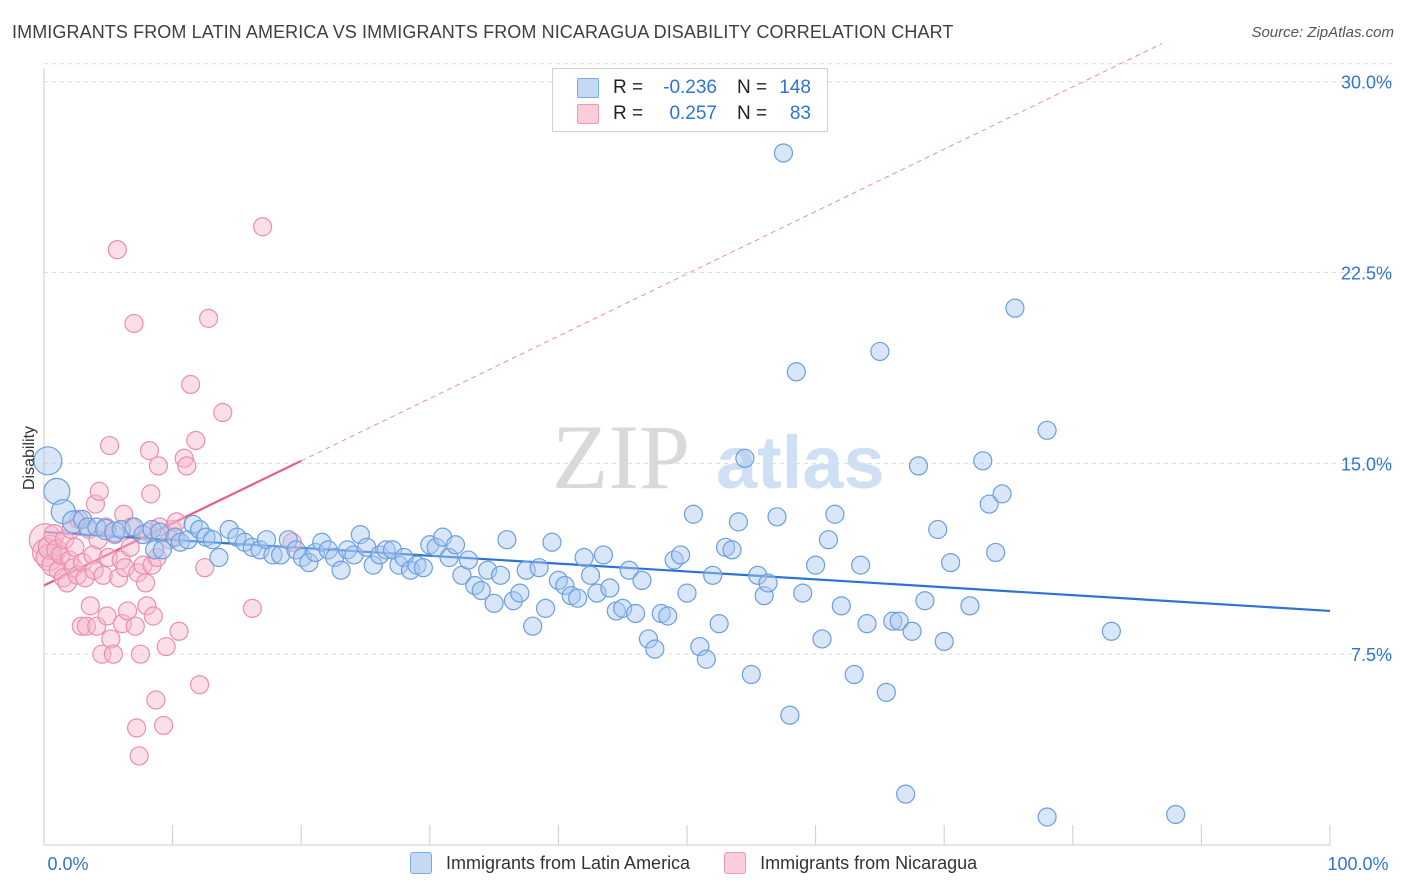 Image resolution: width=1406 pixels, height=892 pixels. Describe the element at coordinates (869, 862) in the screenshot. I see `legend-label: Immigrants from Nicaragua` at that location.